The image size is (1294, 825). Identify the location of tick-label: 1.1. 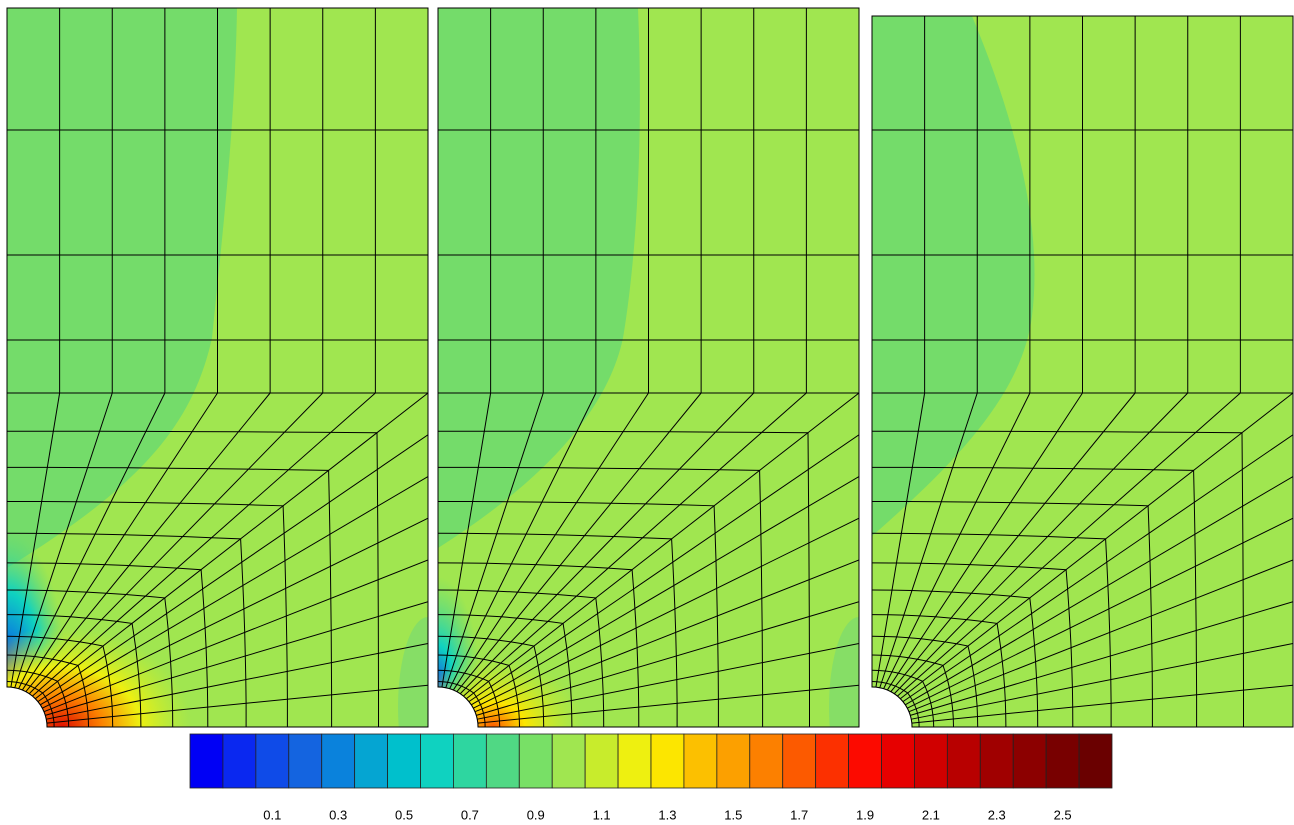
(602, 814).